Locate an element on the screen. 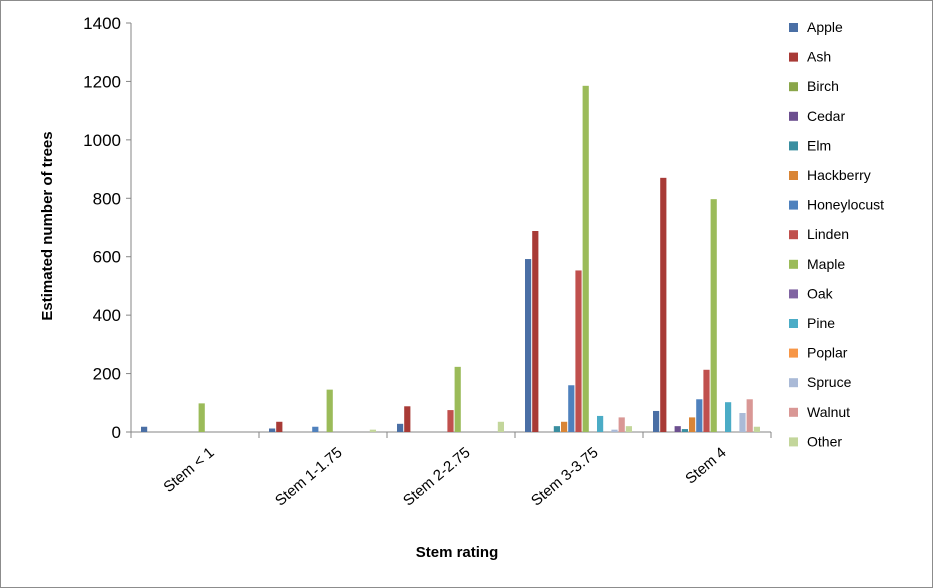  legend-label: Elm is located at coordinates (819, 145).